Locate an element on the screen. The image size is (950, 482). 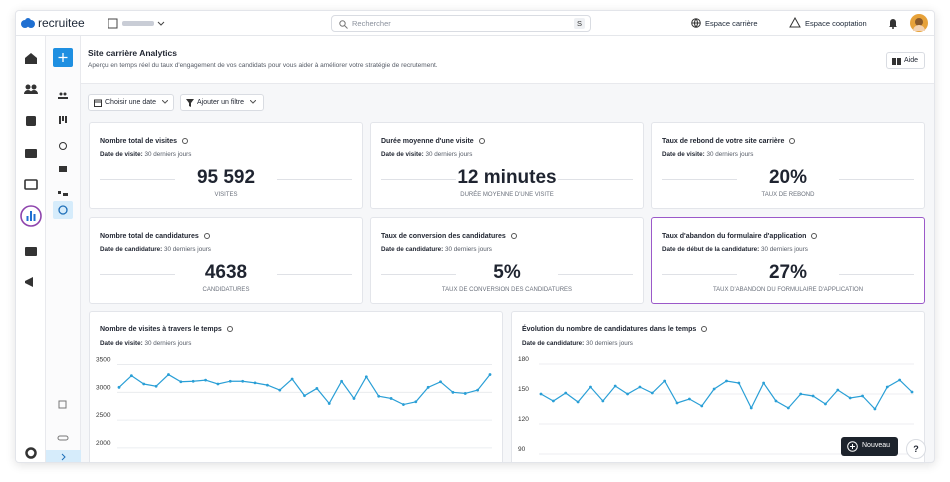
search-icon is located at coordinates (343, 24).